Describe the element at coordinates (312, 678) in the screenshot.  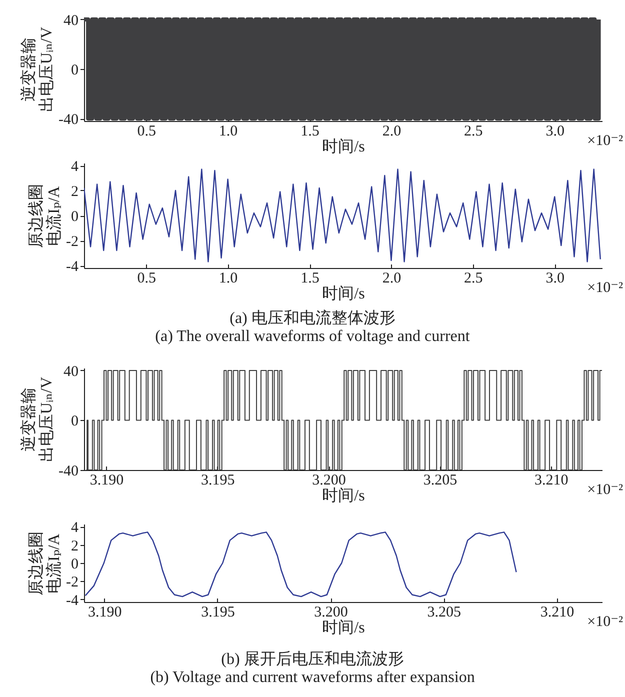
I see `text: (b) Voltage and current waveforms after expansion` at that location.